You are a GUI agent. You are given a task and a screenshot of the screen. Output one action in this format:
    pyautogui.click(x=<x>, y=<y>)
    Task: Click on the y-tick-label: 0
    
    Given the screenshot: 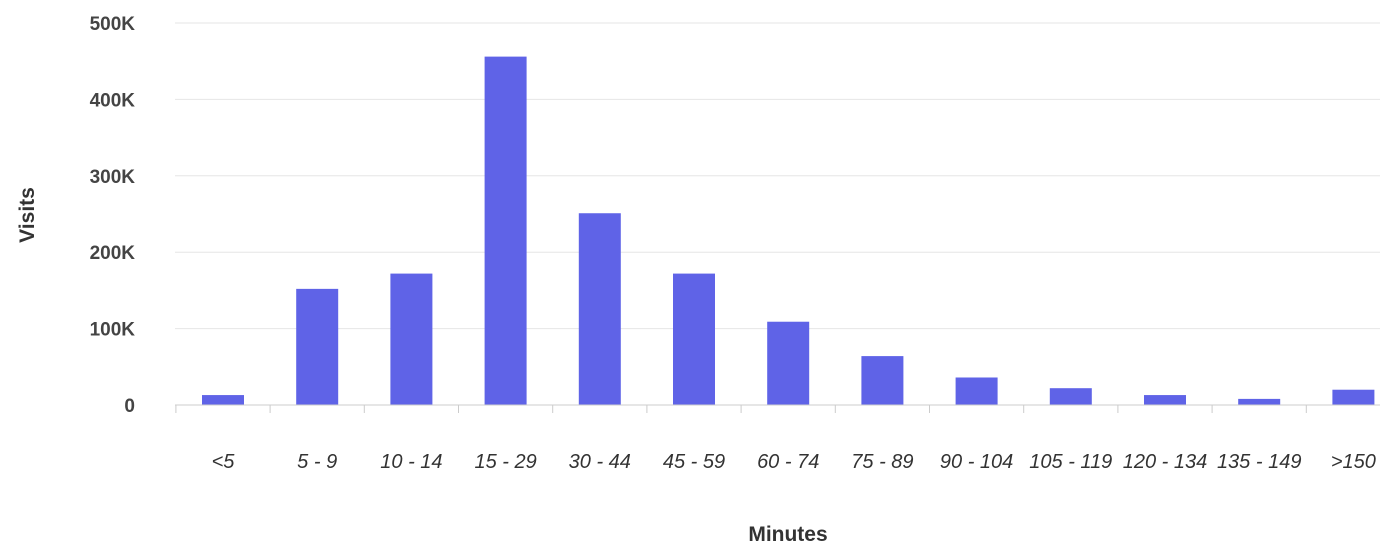 What is the action you would take?
    pyautogui.click(x=129, y=406)
    